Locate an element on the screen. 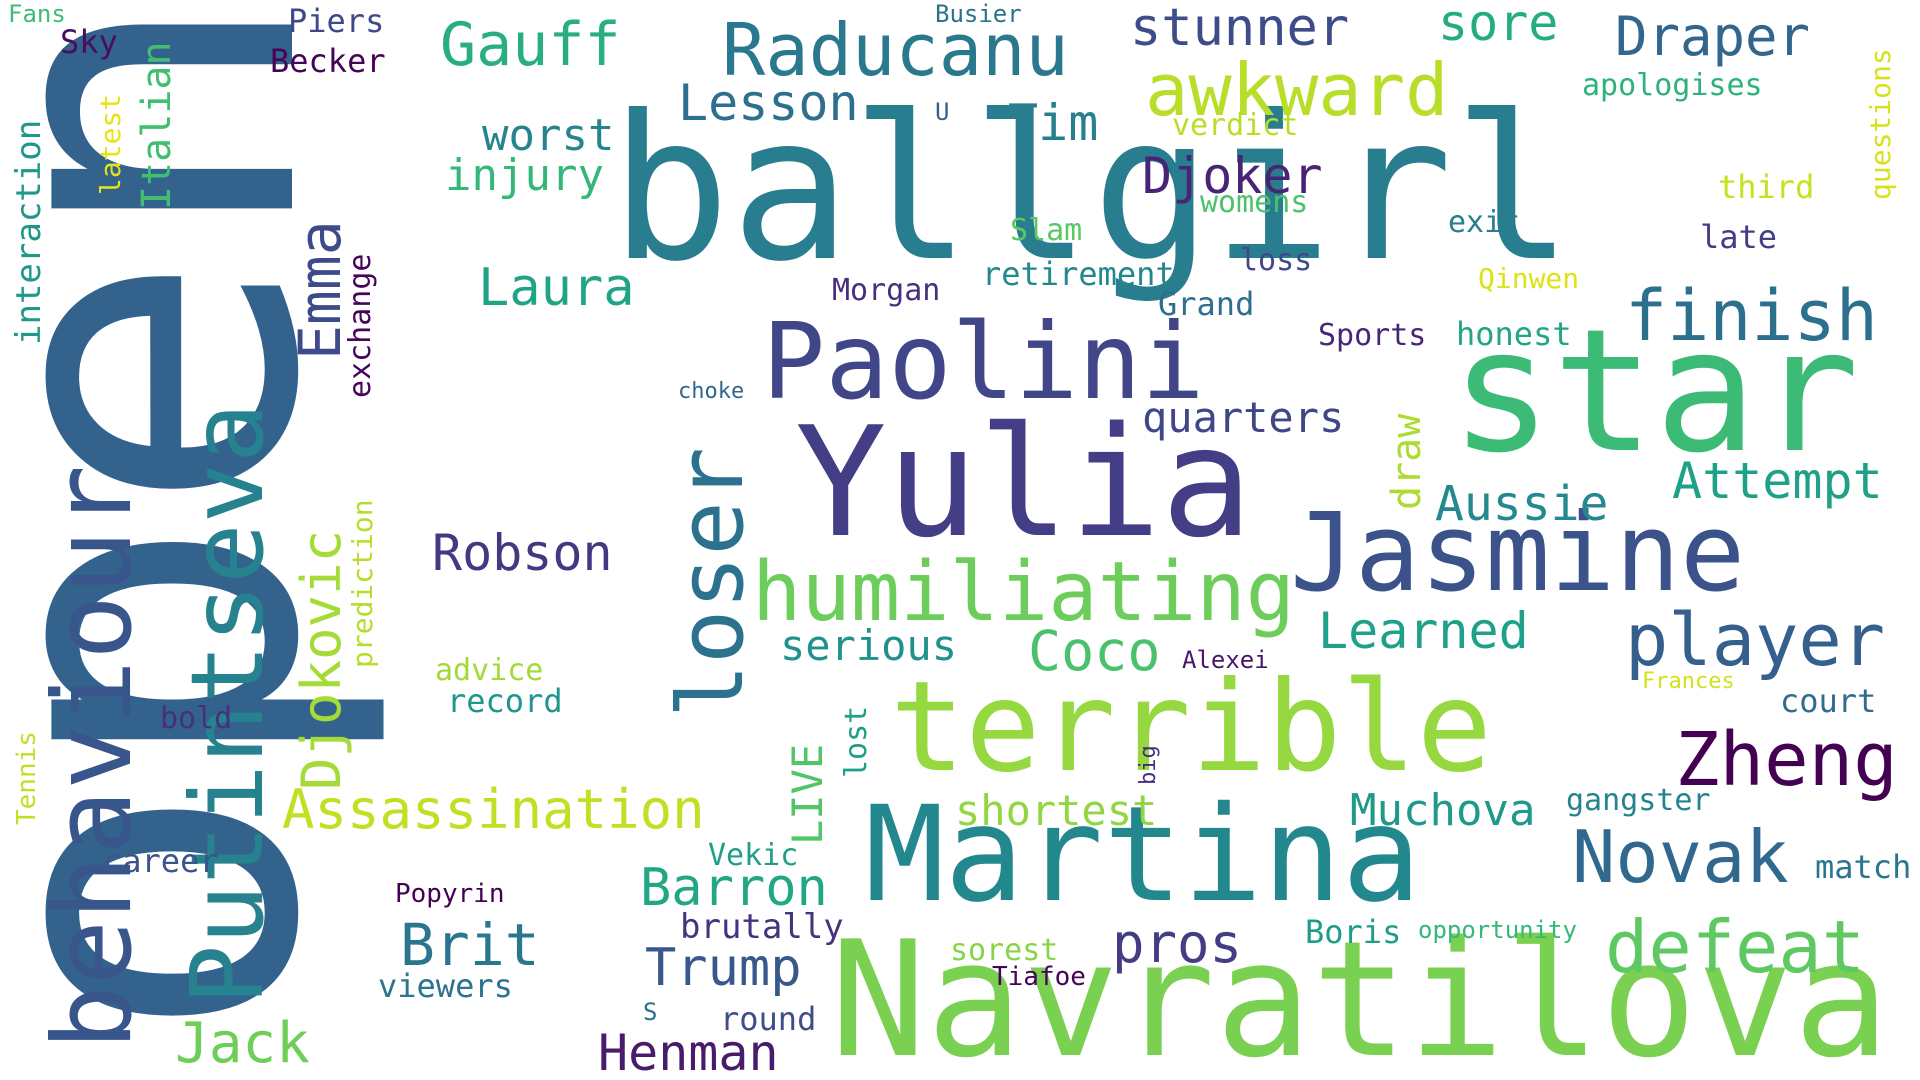 The width and height of the screenshot is (1920, 1080). cloud-word-retirement: retirement is located at coordinates (1078, 274).